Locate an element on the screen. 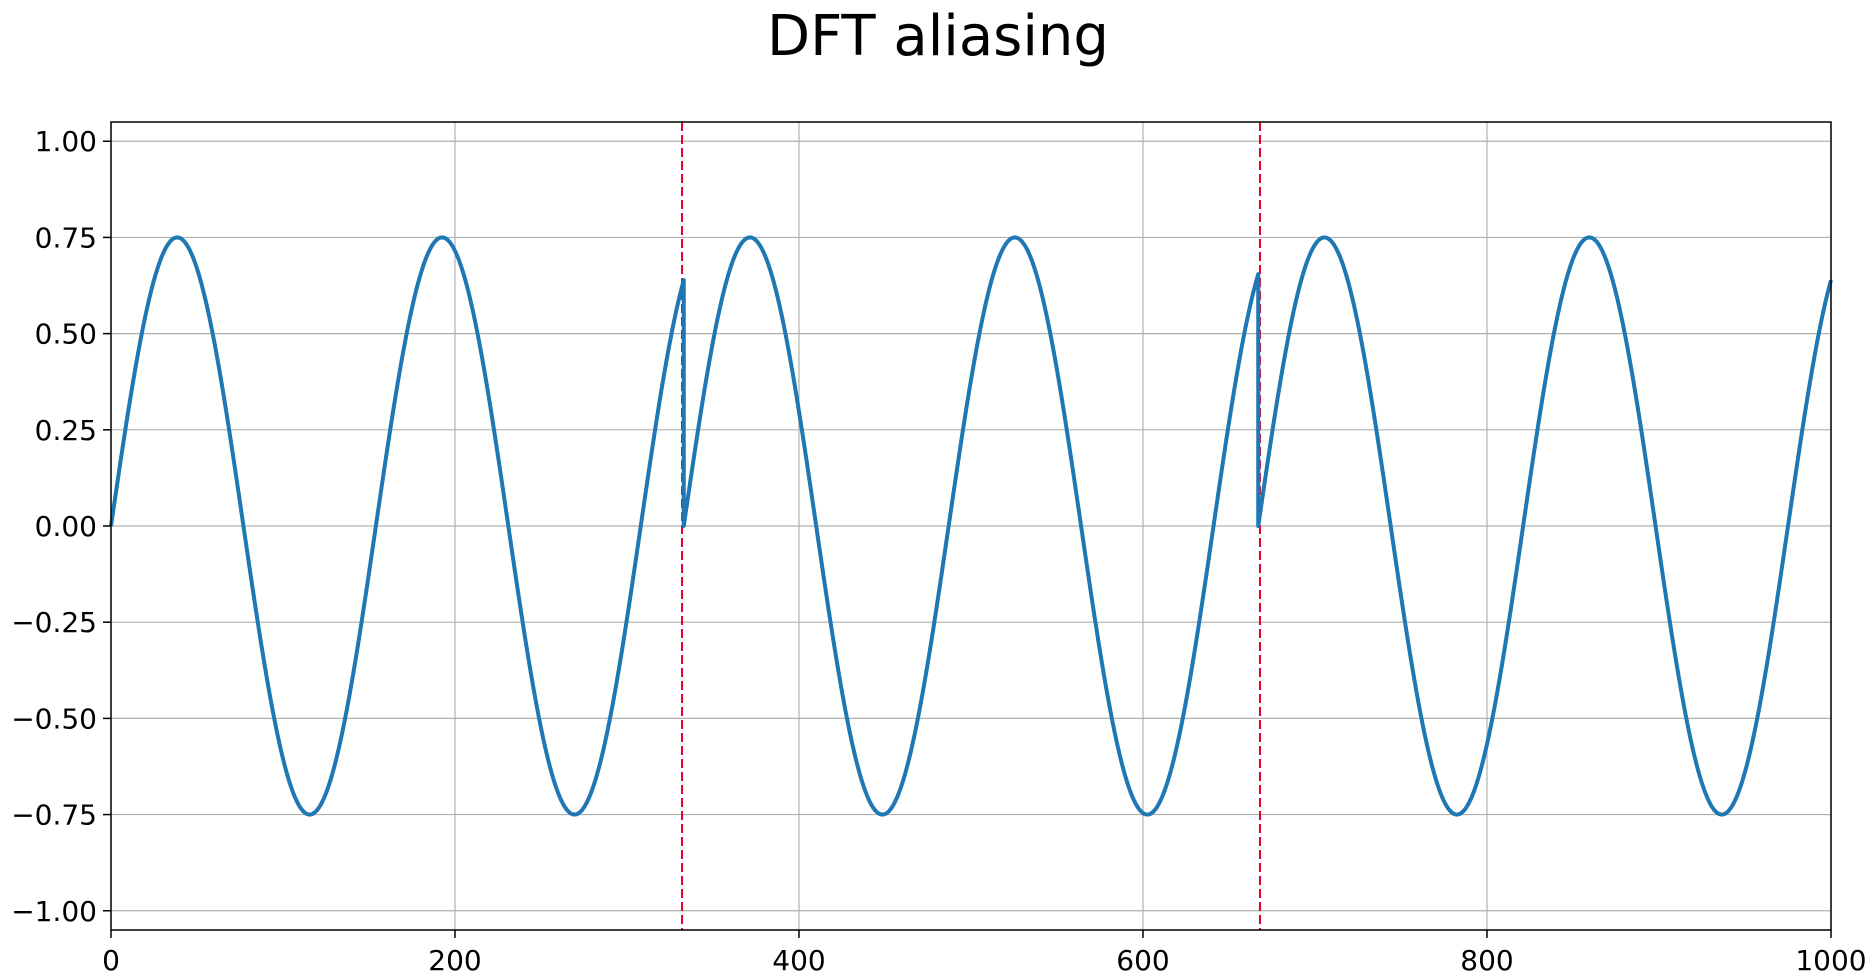  y-tick-label: 0.25 is located at coordinates (66, 430).